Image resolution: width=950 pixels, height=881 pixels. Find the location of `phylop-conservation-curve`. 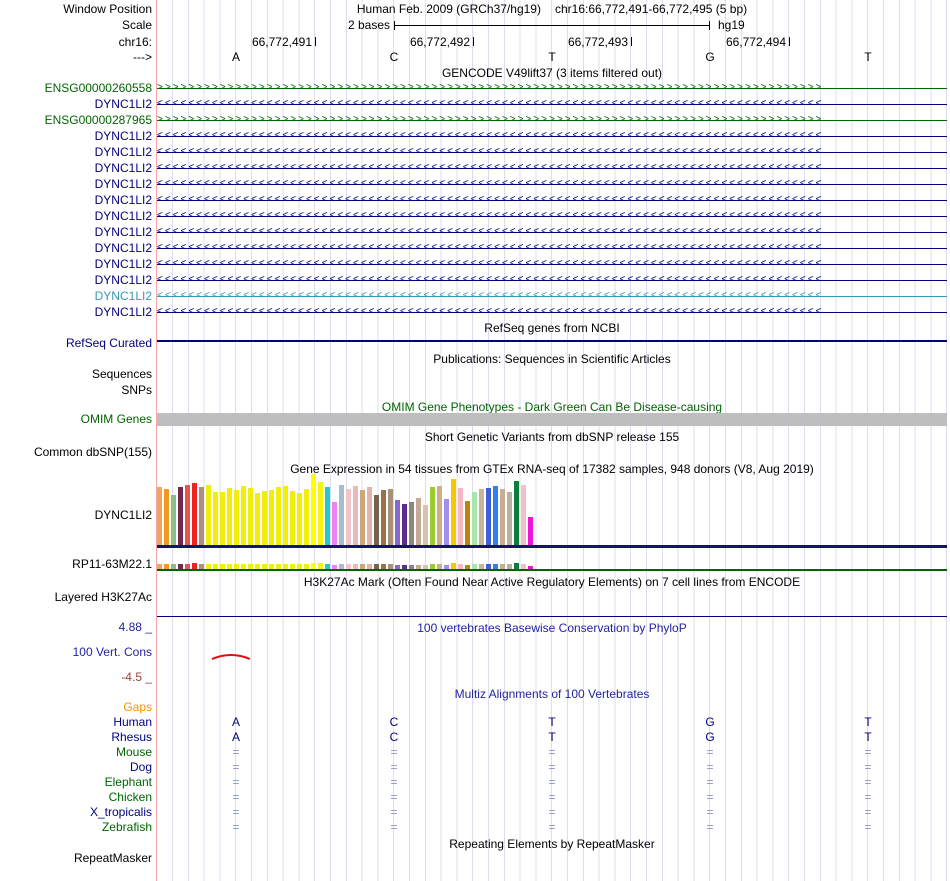

phylop-conservation-curve is located at coordinates (231, 655).